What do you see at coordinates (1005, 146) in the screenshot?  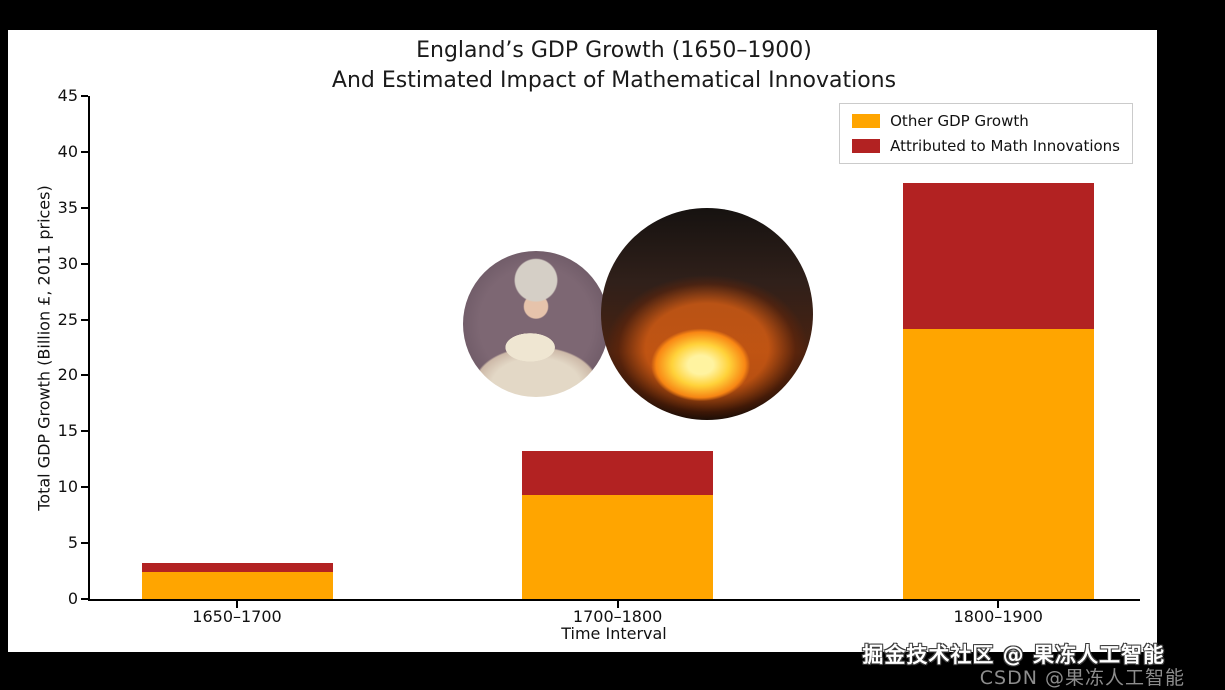 I see `legend-label: Attributed to Math Innovations` at bounding box center [1005, 146].